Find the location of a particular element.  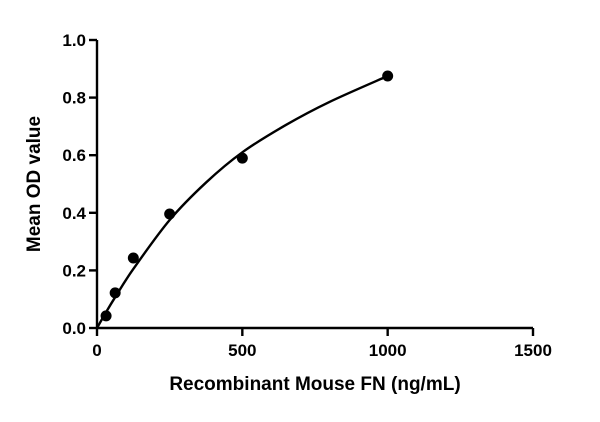

x-axis: 0 500 1000 1500 is located at coordinates (322, 343).